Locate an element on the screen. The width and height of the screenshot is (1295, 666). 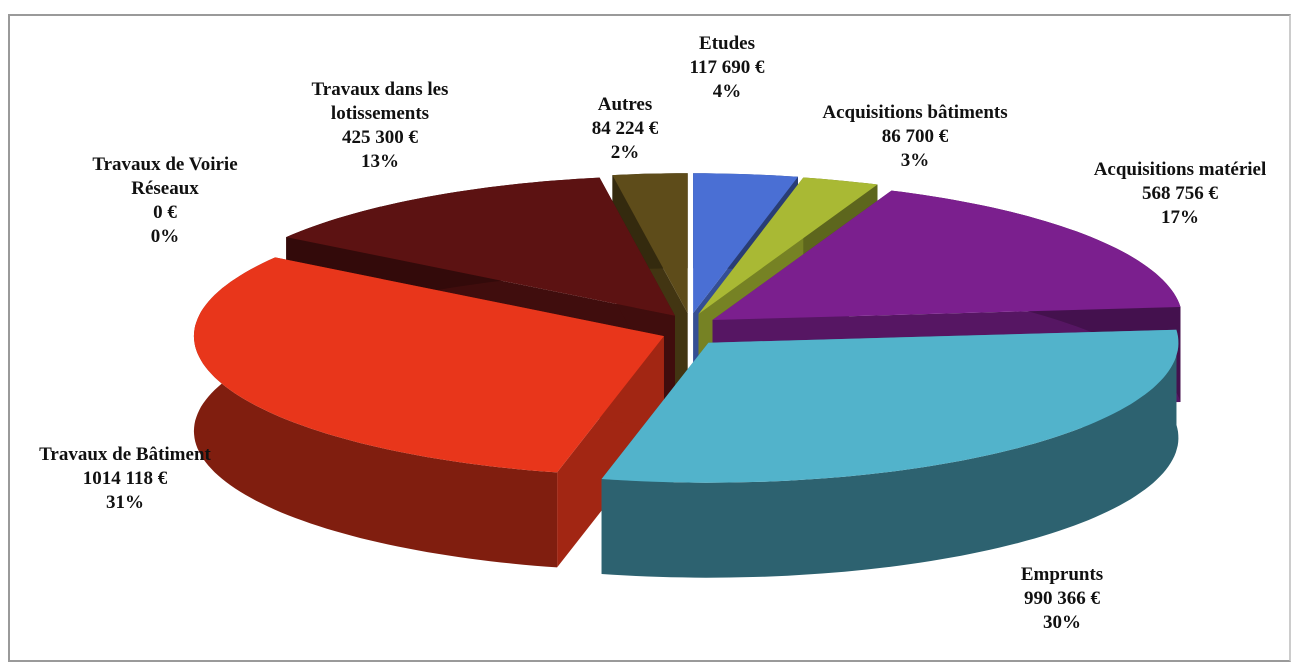
slice-percent: 0% is located at coordinates (165, 236).